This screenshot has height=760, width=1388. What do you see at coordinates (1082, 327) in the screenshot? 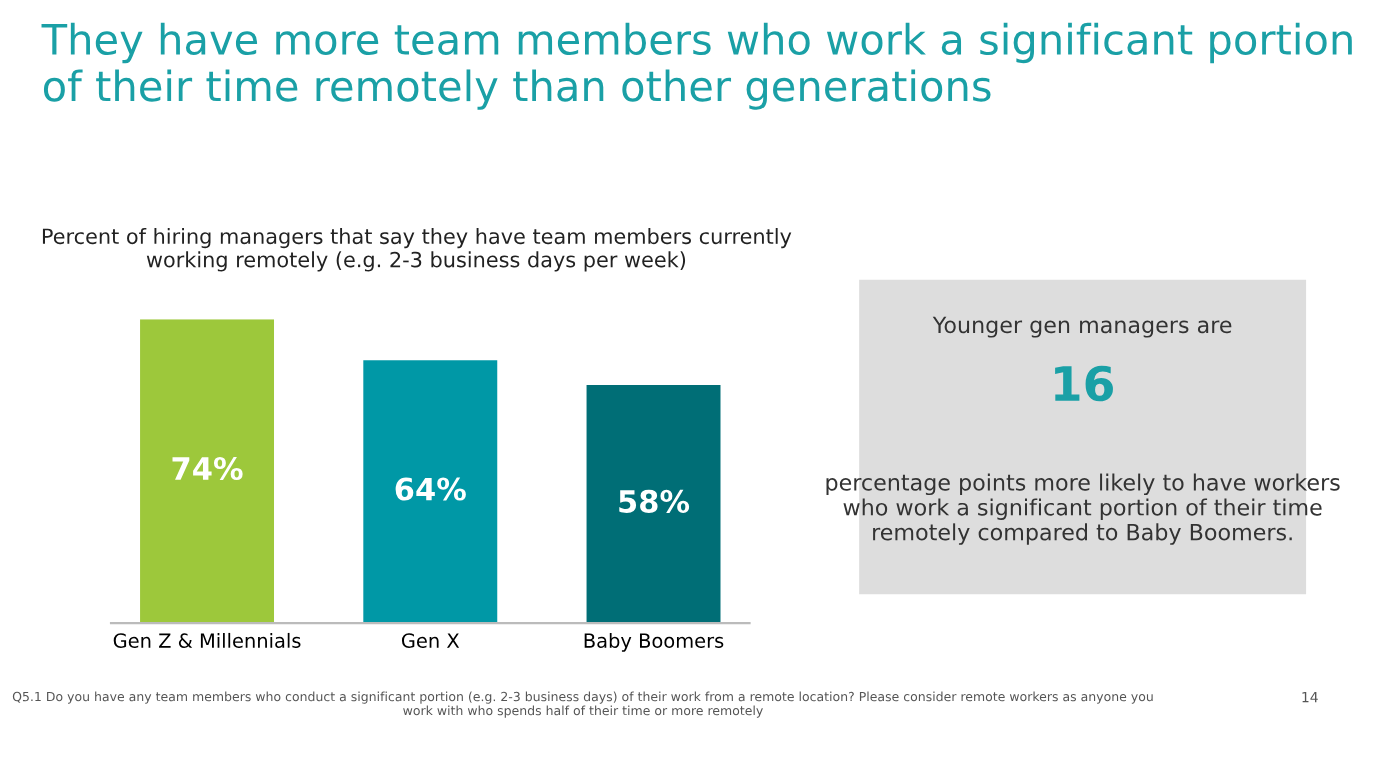
I see `text: Younger gen managers are` at bounding box center [1082, 327].